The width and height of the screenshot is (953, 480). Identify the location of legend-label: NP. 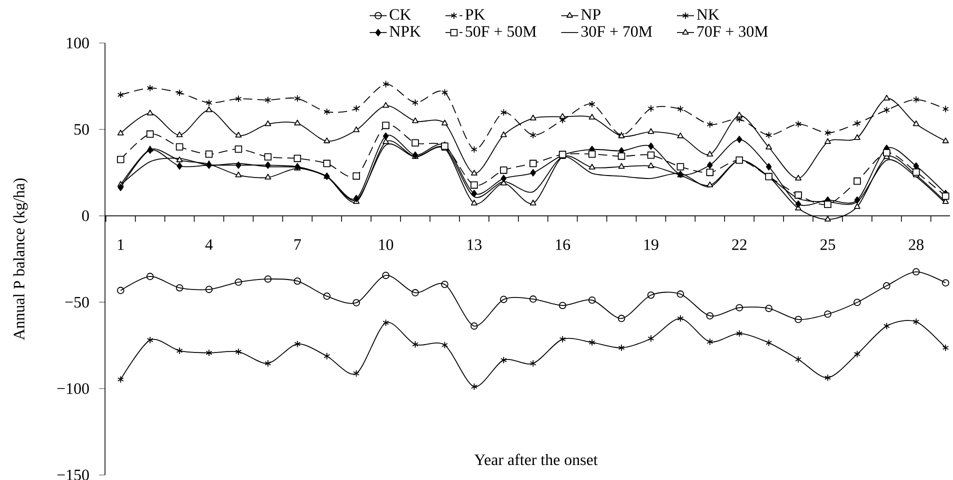
(590, 14).